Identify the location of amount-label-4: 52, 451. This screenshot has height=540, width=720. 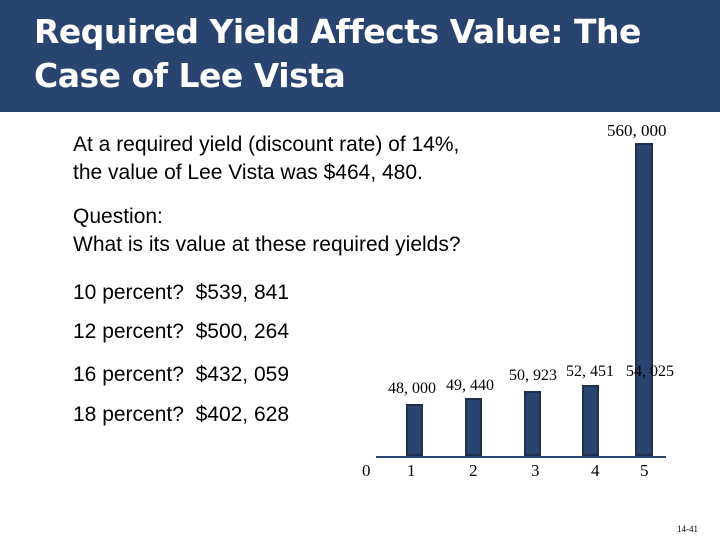
(590, 371).